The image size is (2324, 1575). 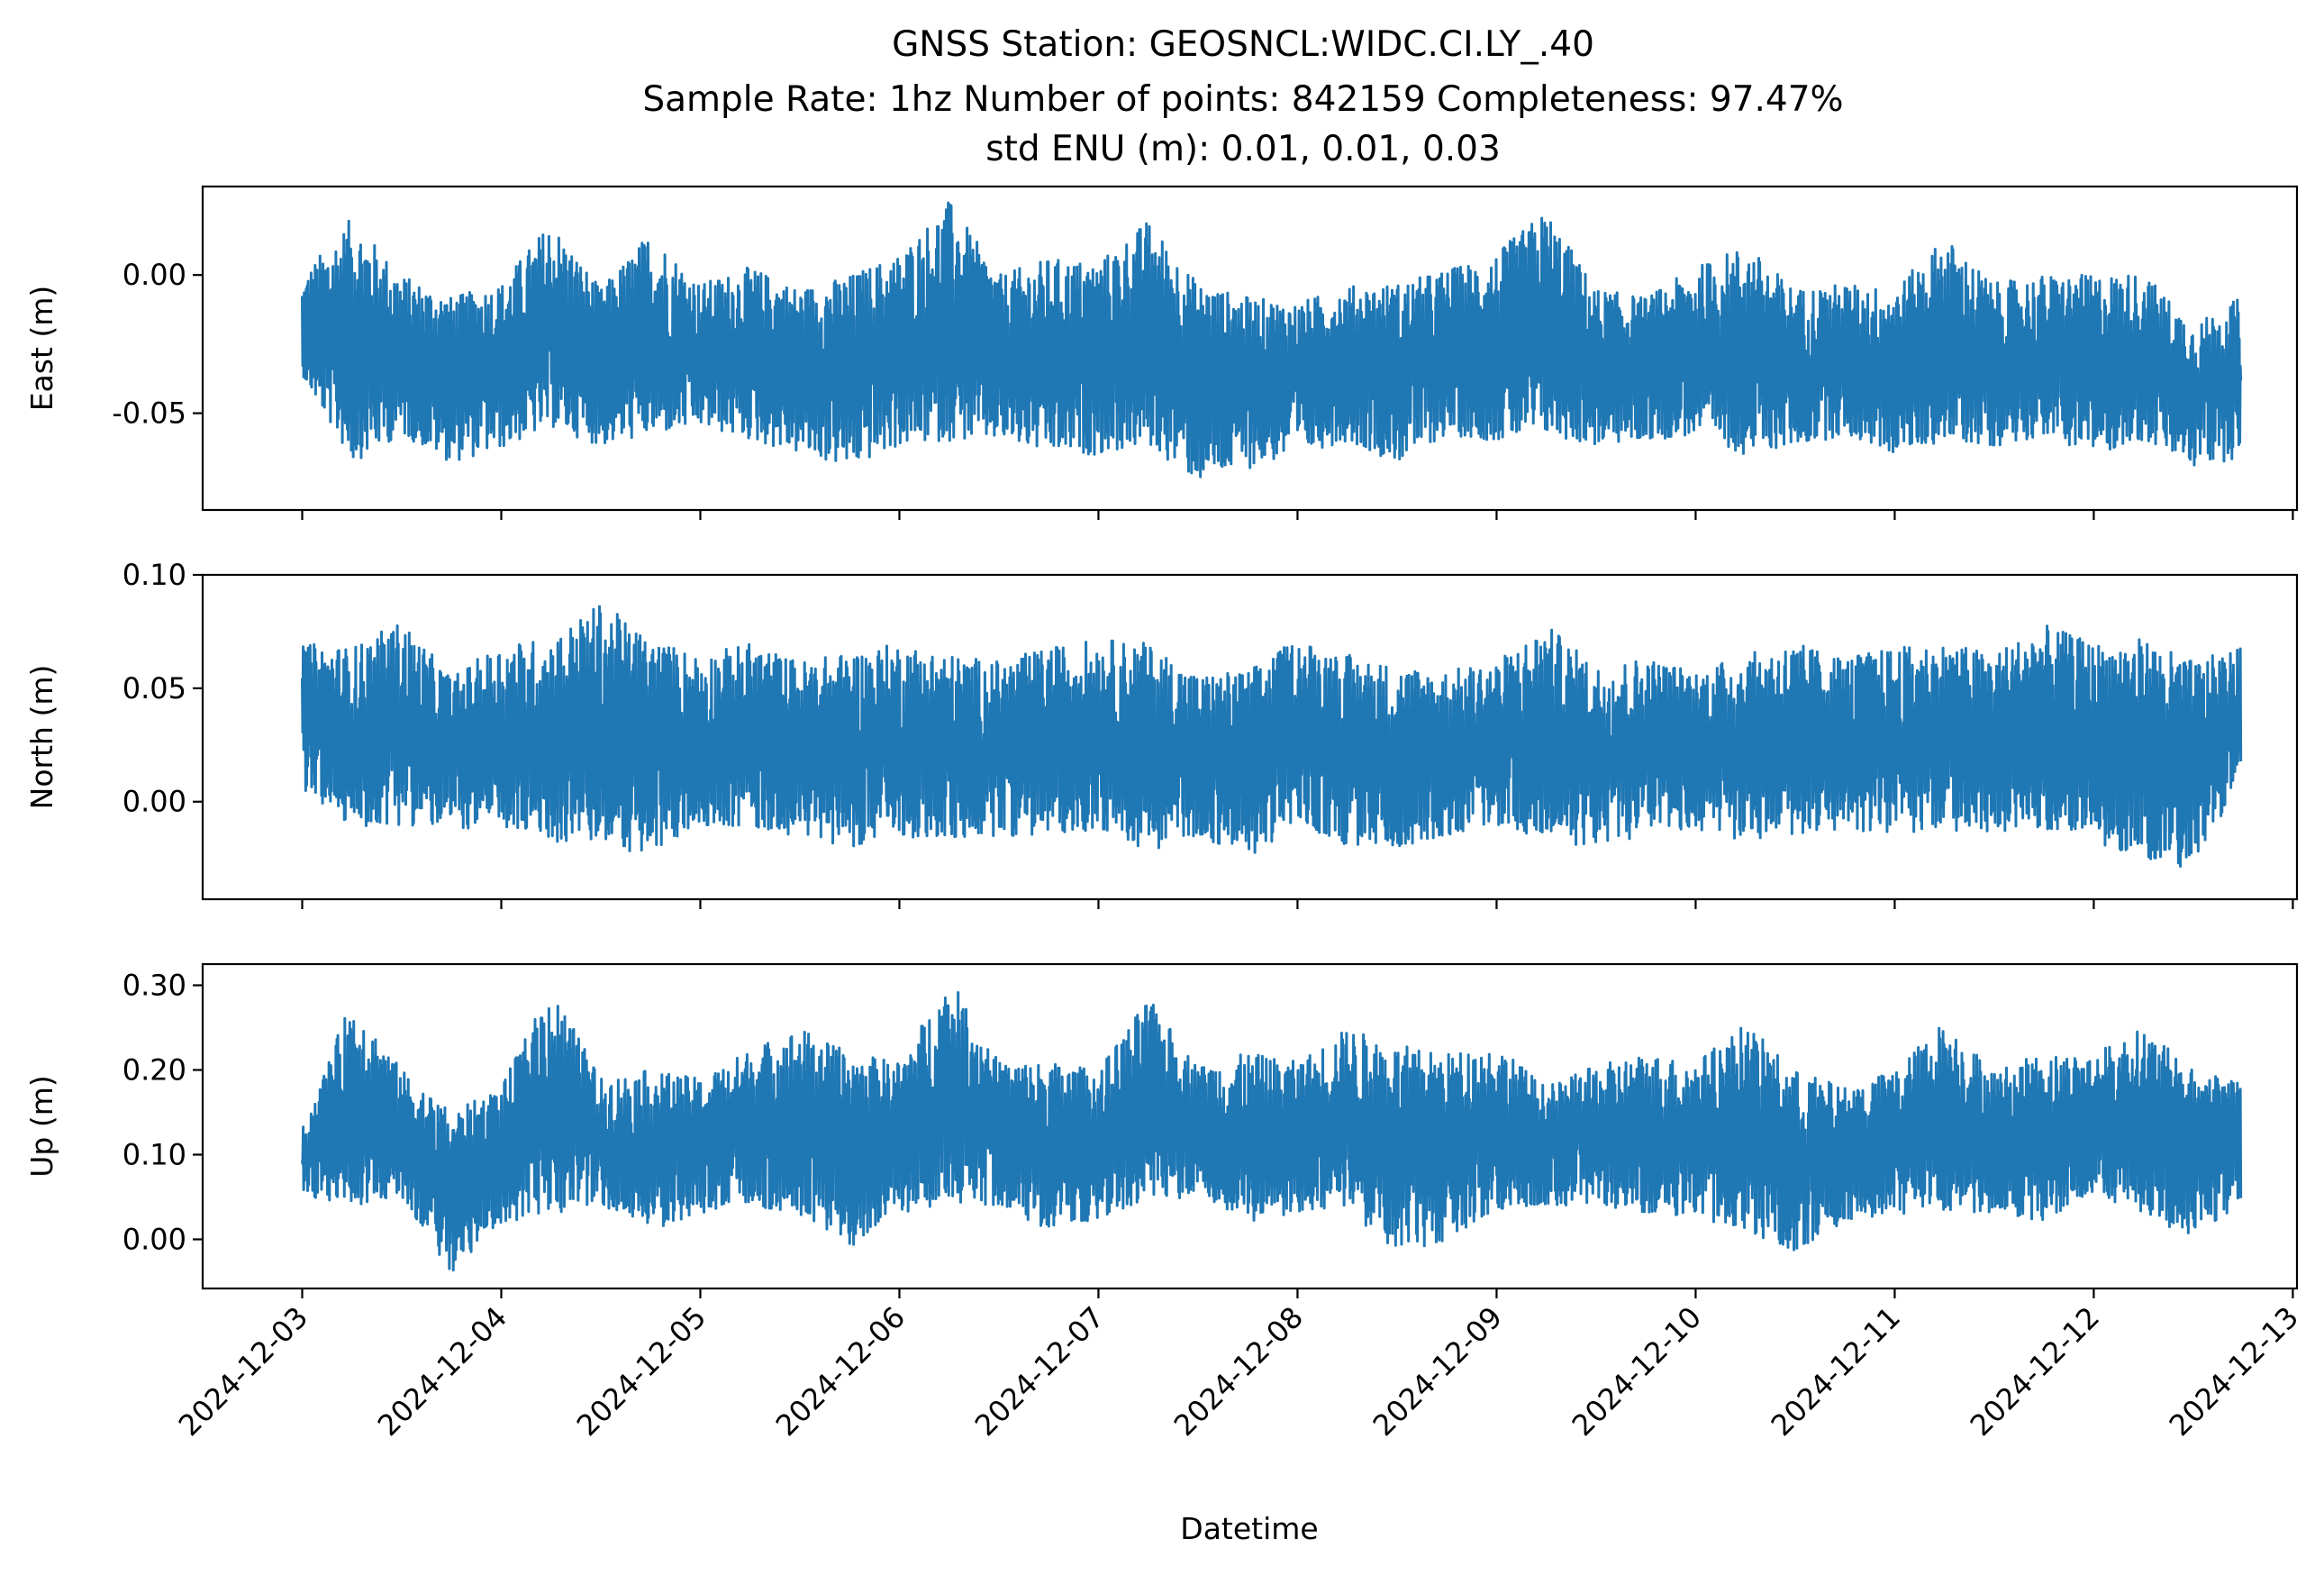 What do you see at coordinates (155, 275) in the screenshot?
I see `east-y-tick-label: 0.00` at bounding box center [155, 275].